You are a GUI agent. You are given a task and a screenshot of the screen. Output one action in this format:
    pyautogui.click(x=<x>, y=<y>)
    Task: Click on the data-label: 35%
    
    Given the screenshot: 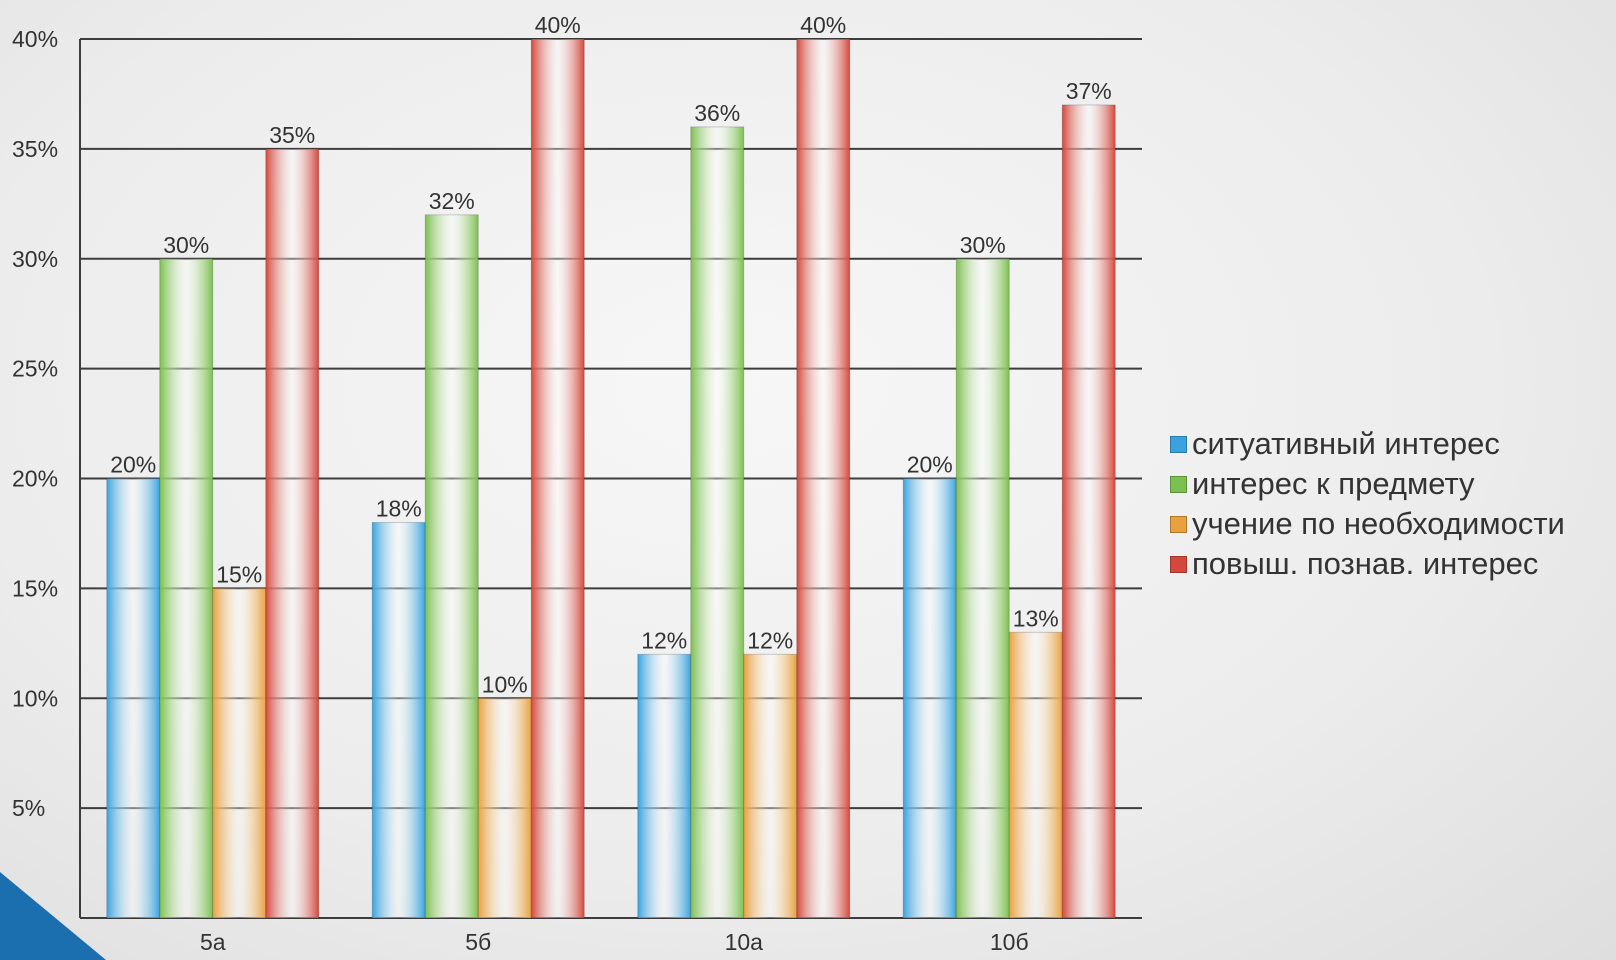 What is the action you would take?
    pyautogui.click(x=292, y=135)
    